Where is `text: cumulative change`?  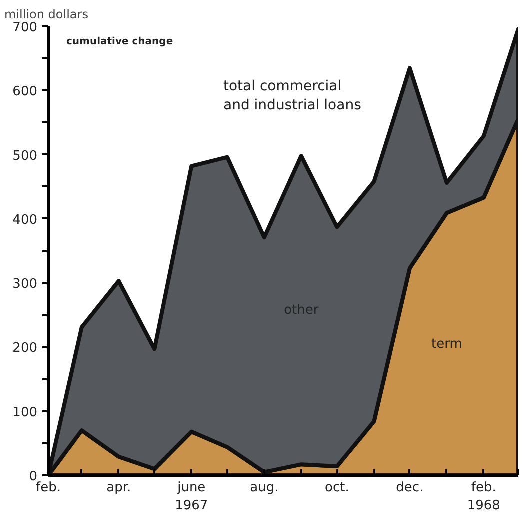
text: cumulative change is located at coordinates (120, 42).